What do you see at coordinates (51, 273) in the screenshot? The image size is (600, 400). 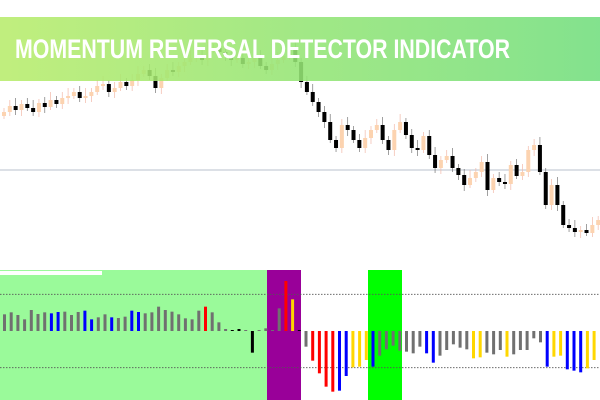 I see `panel-label-strip` at bounding box center [51, 273].